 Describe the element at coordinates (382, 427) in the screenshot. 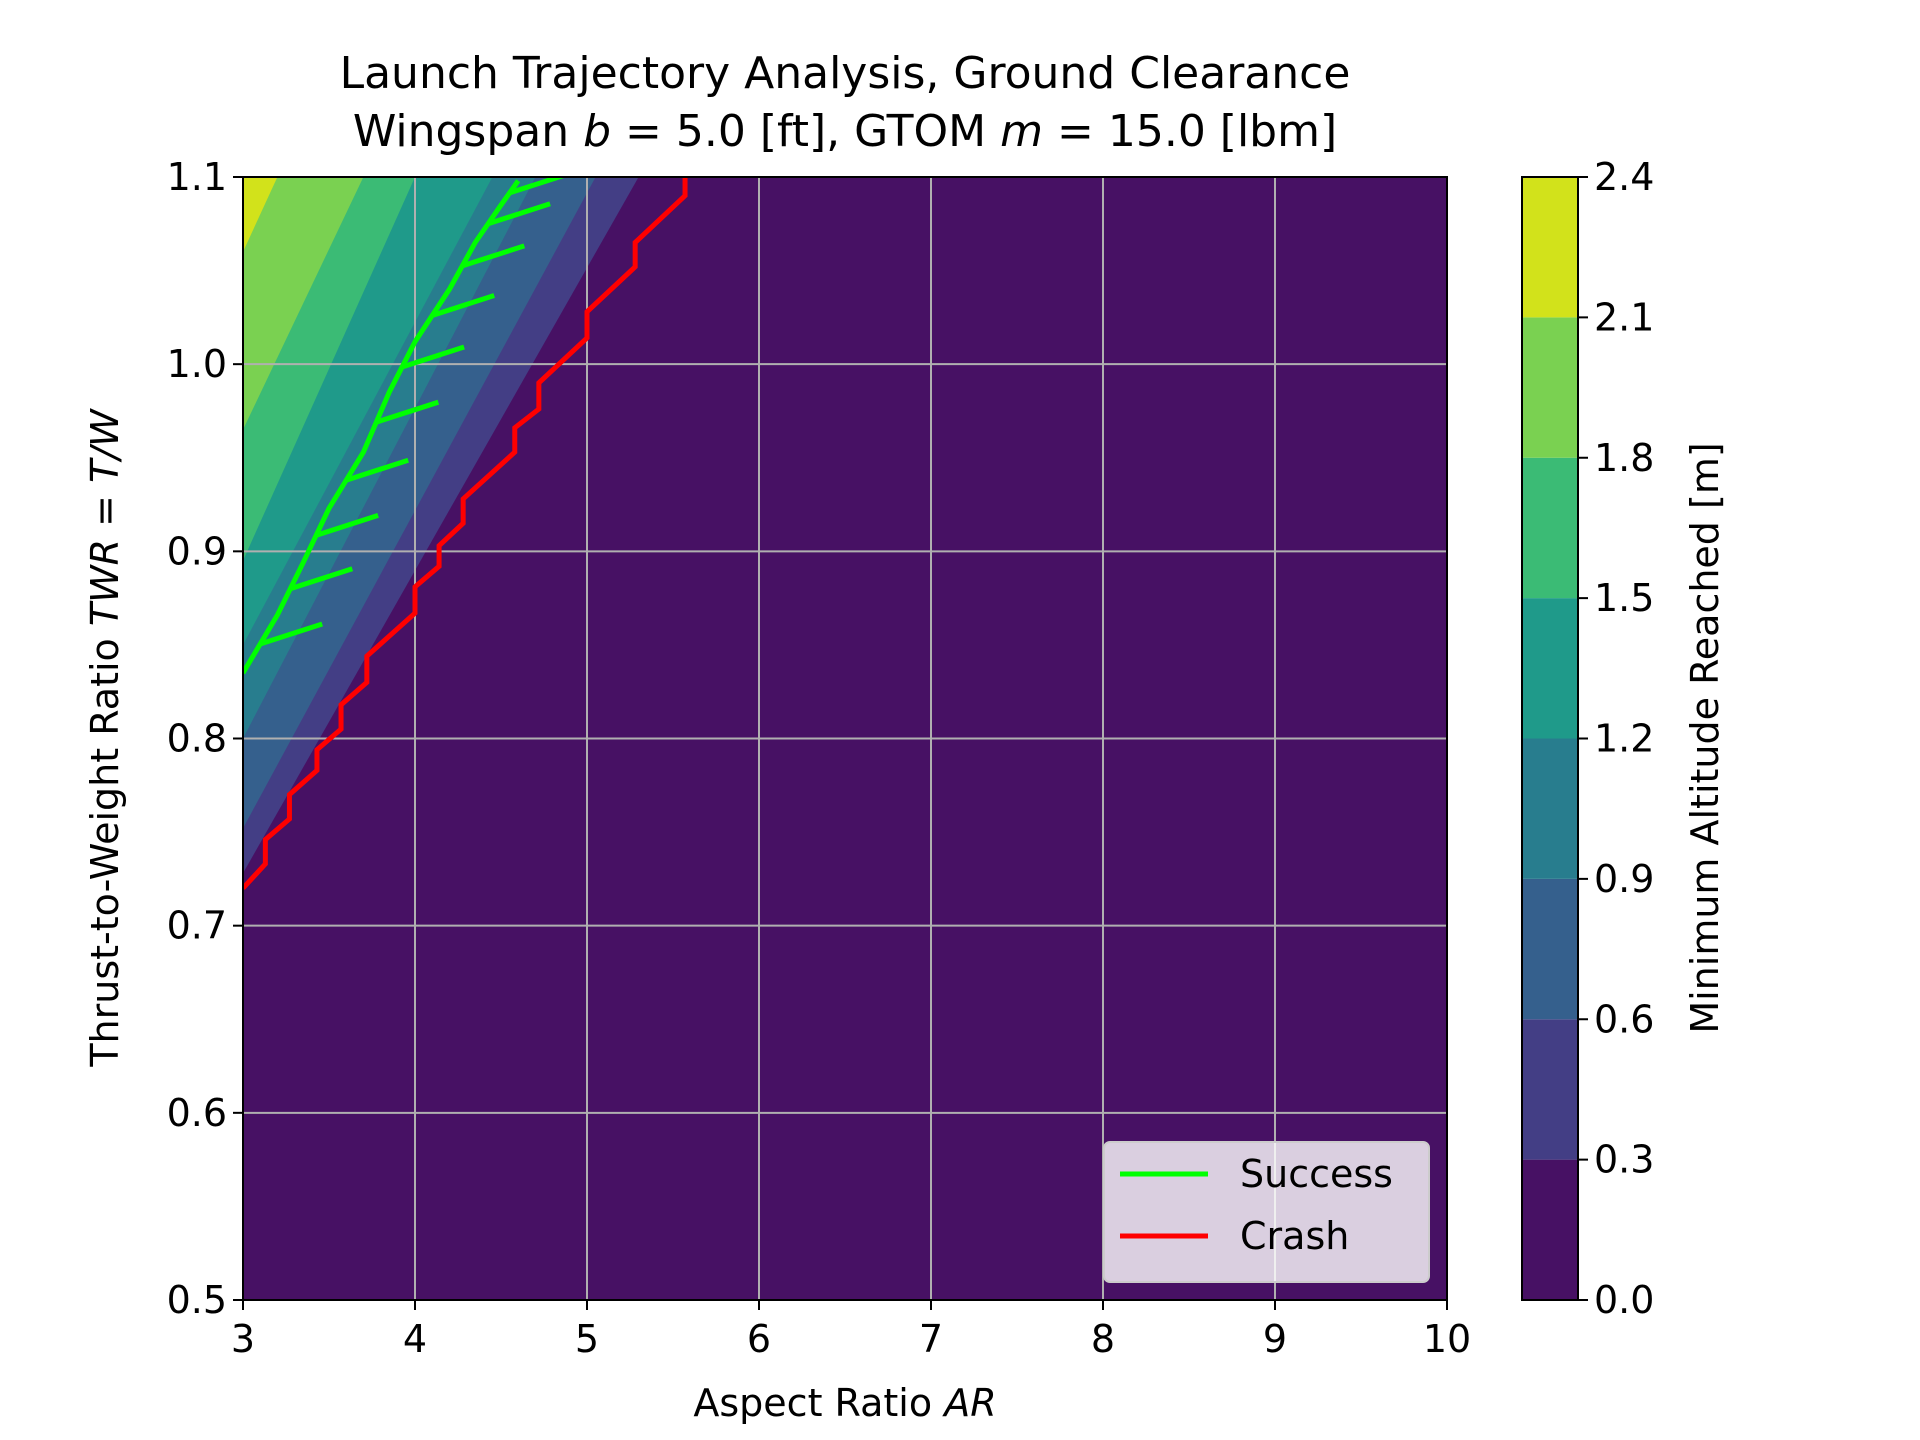

I see `series-line-success` at that location.